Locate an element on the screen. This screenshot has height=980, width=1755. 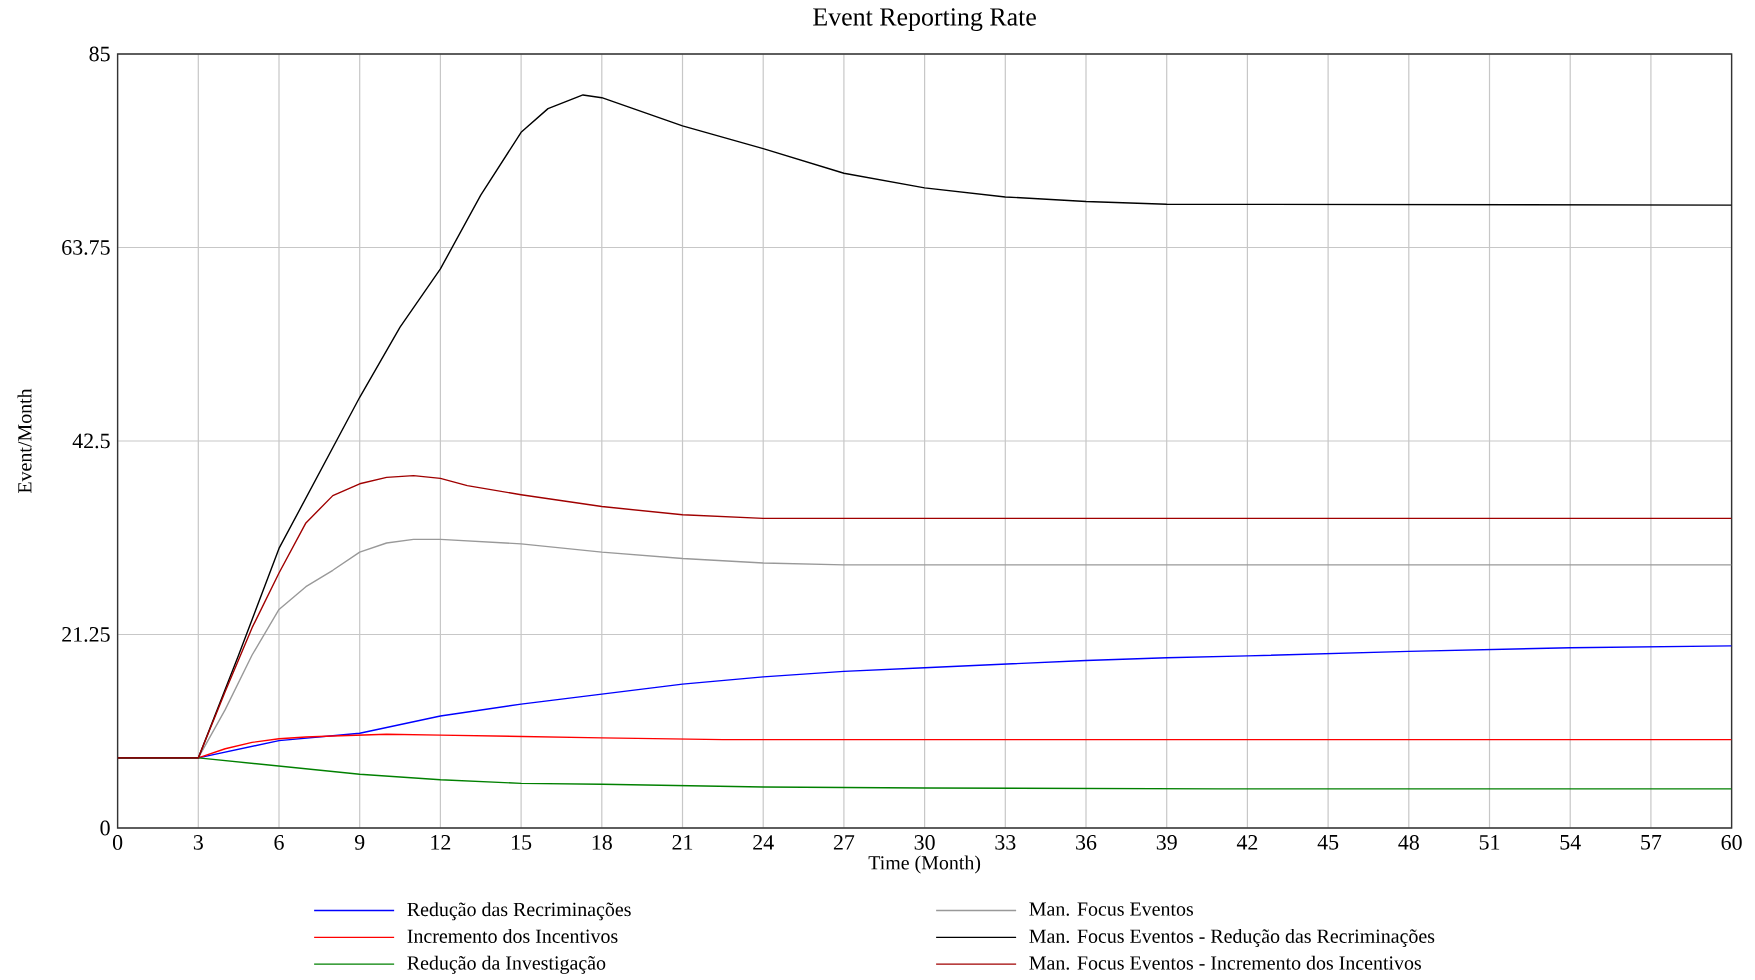
x-tick-label: 12 is located at coordinates (441, 842).